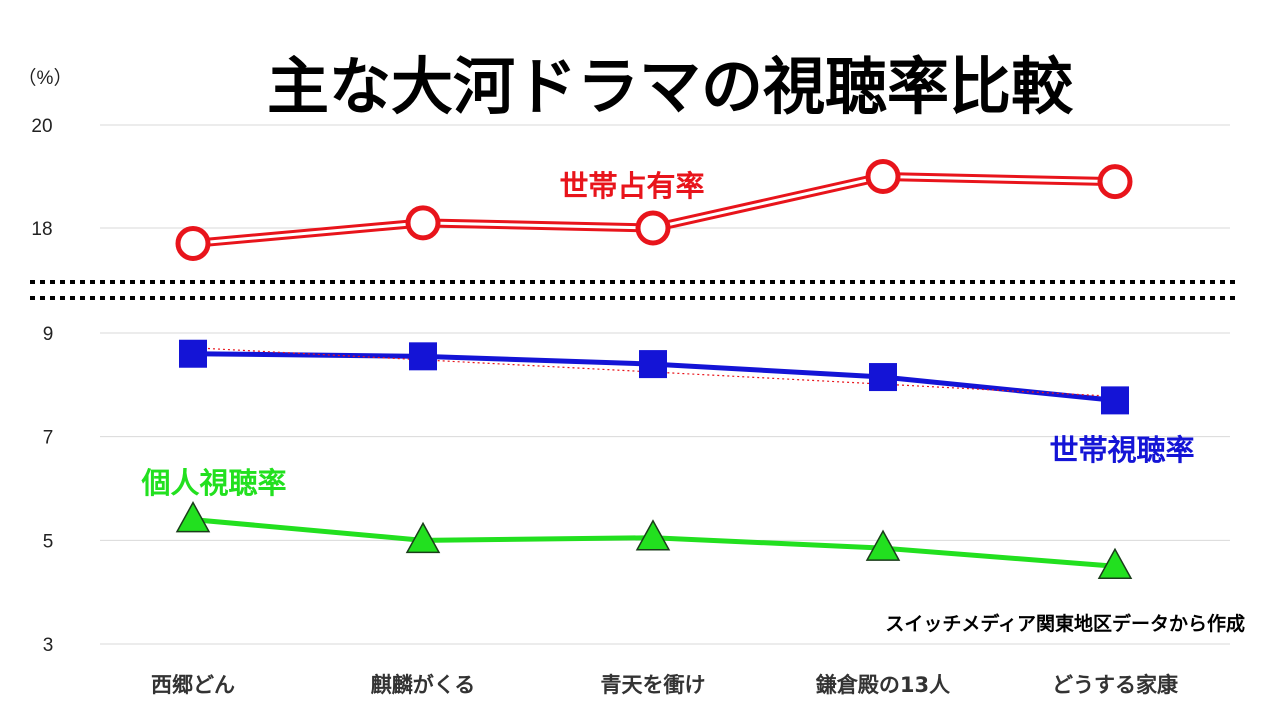  I want to click on axis-break, so click(634, 290).